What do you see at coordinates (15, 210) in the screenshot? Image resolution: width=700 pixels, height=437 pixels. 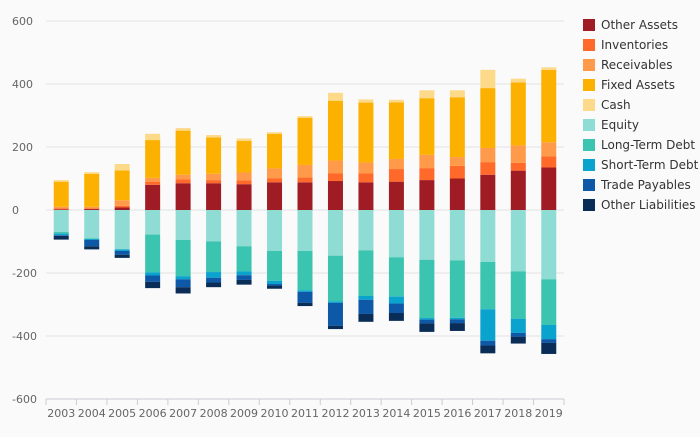 I see `y-tick-label: 0` at bounding box center [15, 210].